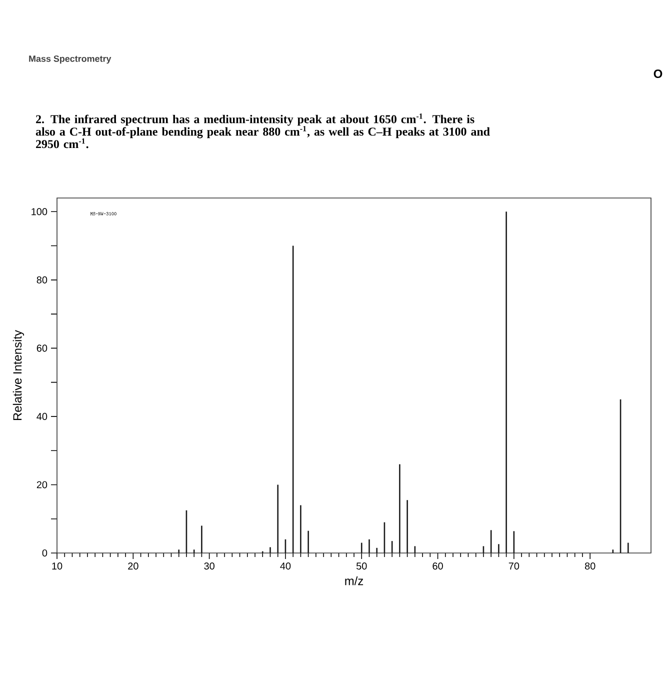 The image size is (667, 700). Describe the element at coordinates (590, 566) in the screenshot. I see `x-tick-label: 80` at that location.